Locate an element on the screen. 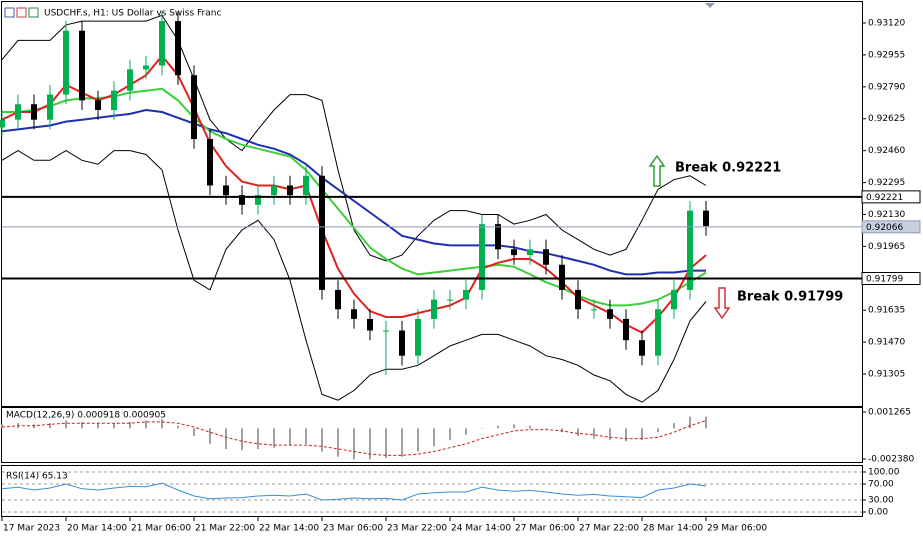 Image resolution: width=923 pixels, height=538 pixels. arrow is located at coordinates (722, 303).